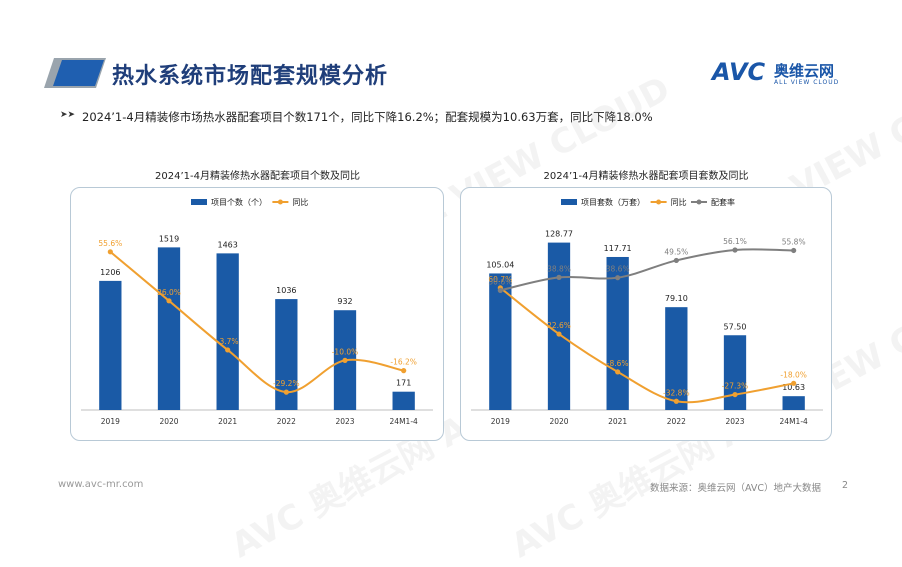 The image size is (902, 567). I want to click on chart2-bar-label: 79.10, so click(676, 298).